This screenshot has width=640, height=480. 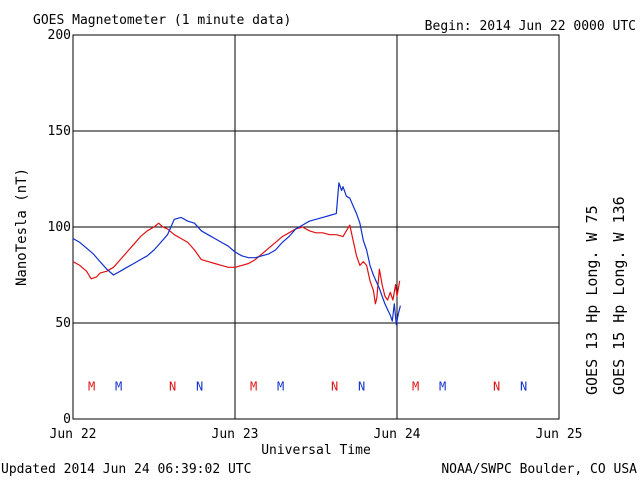 What do you see at coordinates (59, 35) in the screenshot?
I see `y-tick-label: 200` at bounding box center [59, 35].